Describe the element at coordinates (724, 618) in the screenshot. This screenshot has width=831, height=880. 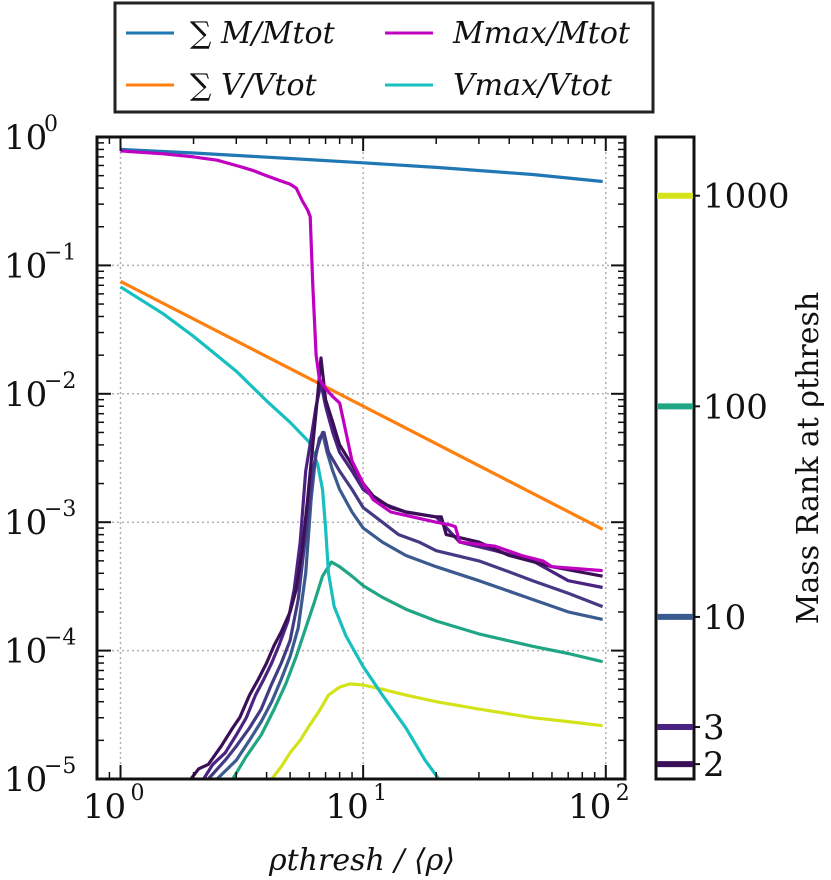
I see `colorbar-tick-label: 10` at that location.